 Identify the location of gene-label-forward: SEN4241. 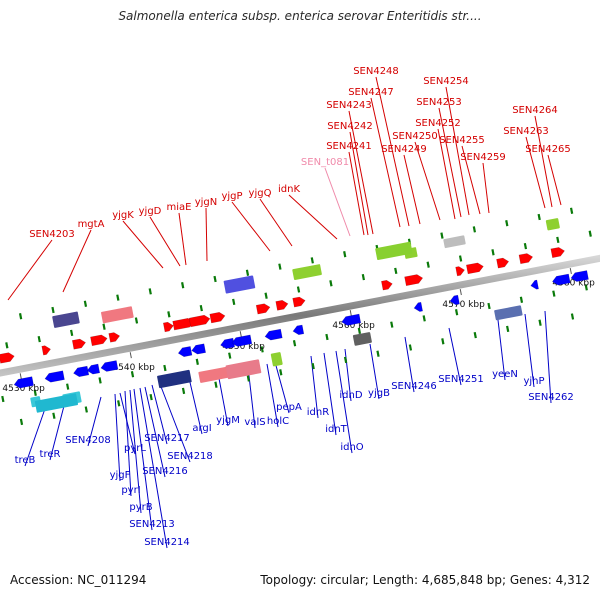
(349, 146).